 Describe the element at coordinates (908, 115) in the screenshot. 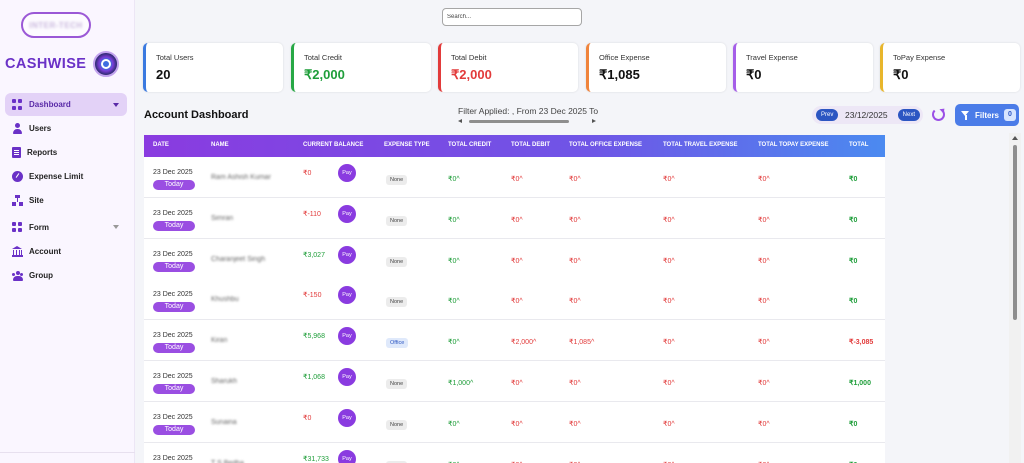

I see `next-date-button: Next` at that location.